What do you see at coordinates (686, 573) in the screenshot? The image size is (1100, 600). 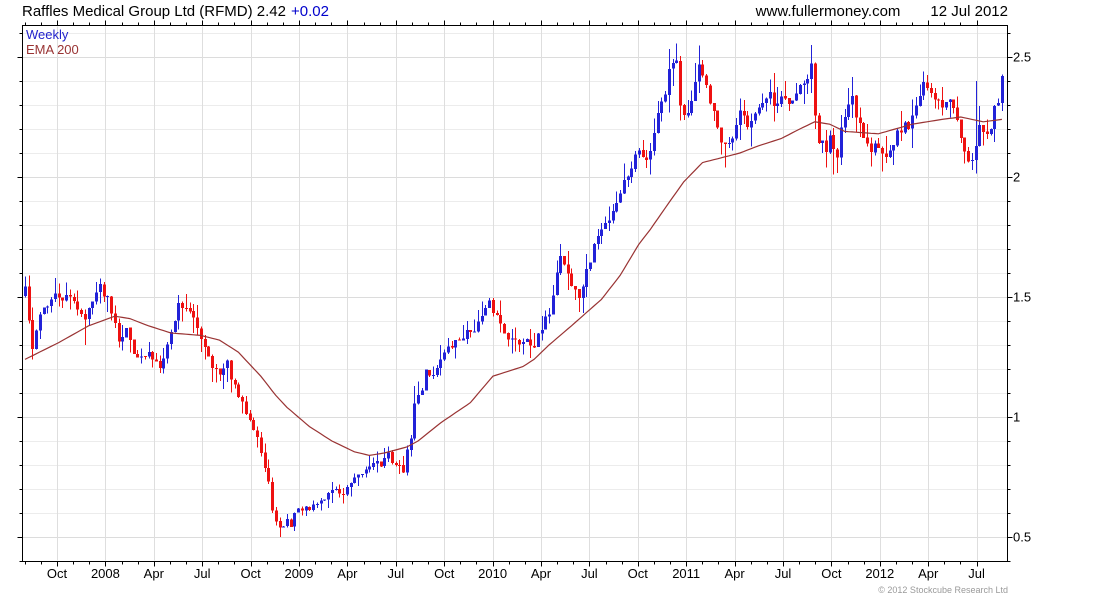 I see `x-tick-label: 2011` at bounding box center [686, 573].